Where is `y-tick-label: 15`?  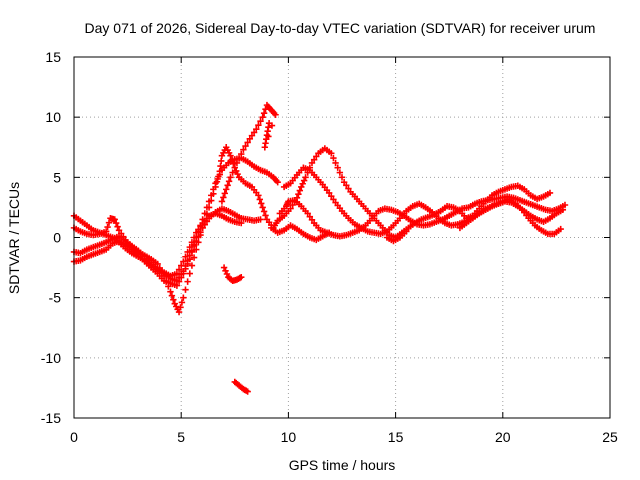 y-tick-label: 15 is located at coordinates (53, 57).